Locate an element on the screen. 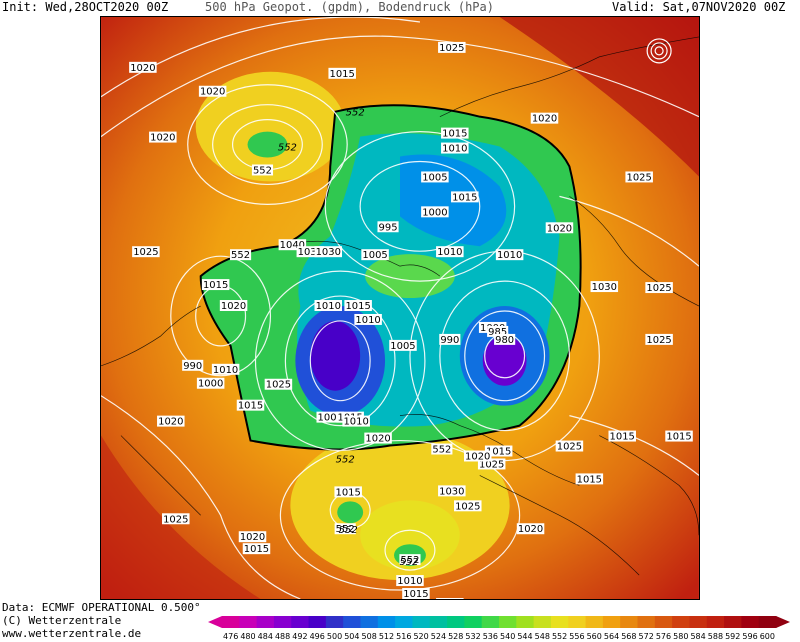 The image size is (800, 642). isobar-label: 990 is located at coordinates (192, 366).